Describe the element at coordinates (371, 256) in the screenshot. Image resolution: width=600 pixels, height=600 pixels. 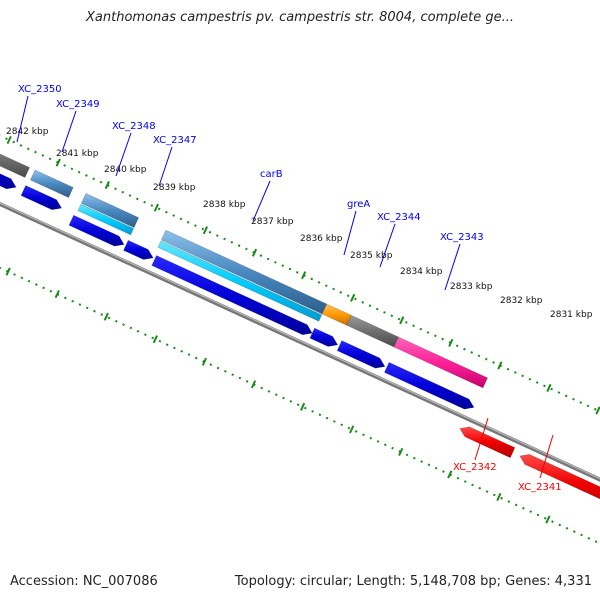
I see `scale-label: 2835 kbp` at that location.